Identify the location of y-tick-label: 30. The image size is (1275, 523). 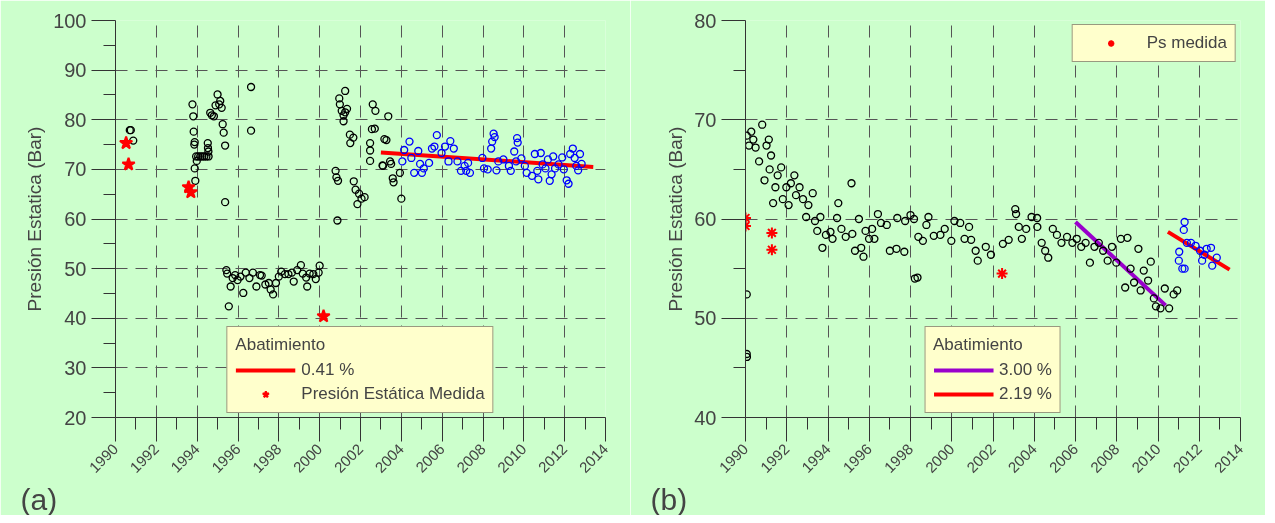
(75, 367).